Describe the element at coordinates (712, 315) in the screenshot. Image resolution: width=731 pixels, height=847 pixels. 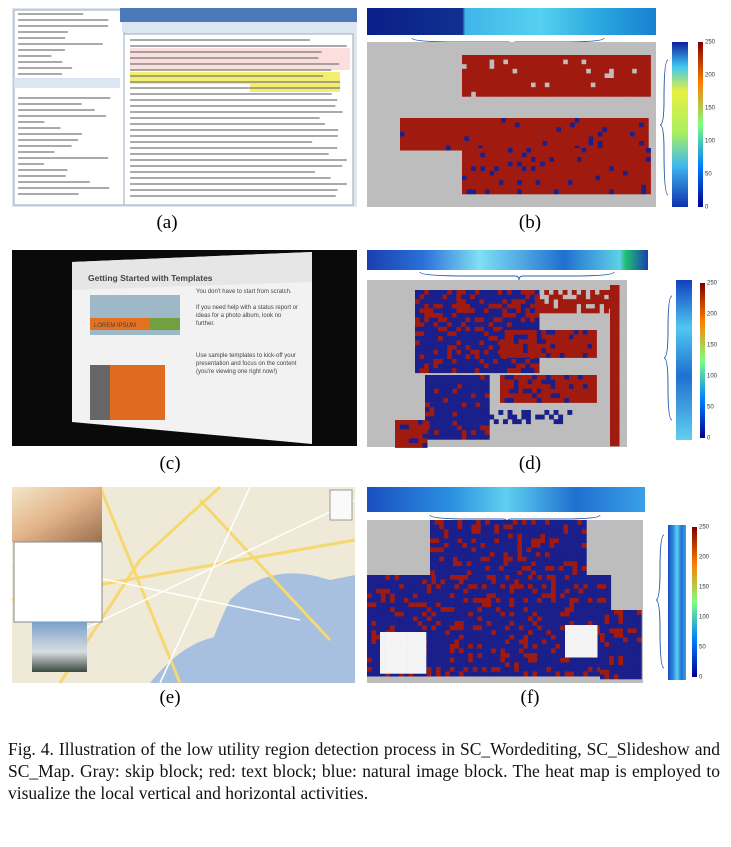
I see `colorbar-tick-label: 200` at that location.